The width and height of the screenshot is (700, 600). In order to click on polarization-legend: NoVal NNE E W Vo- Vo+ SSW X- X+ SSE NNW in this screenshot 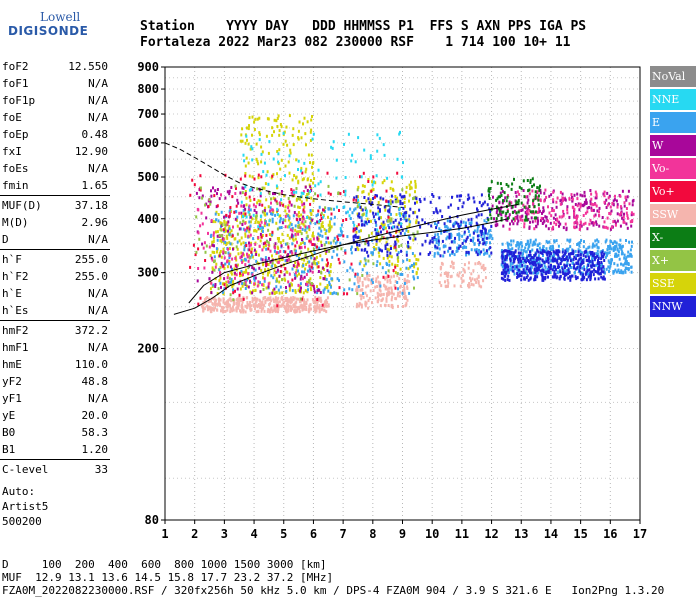, I will do `click(673, 192)`.